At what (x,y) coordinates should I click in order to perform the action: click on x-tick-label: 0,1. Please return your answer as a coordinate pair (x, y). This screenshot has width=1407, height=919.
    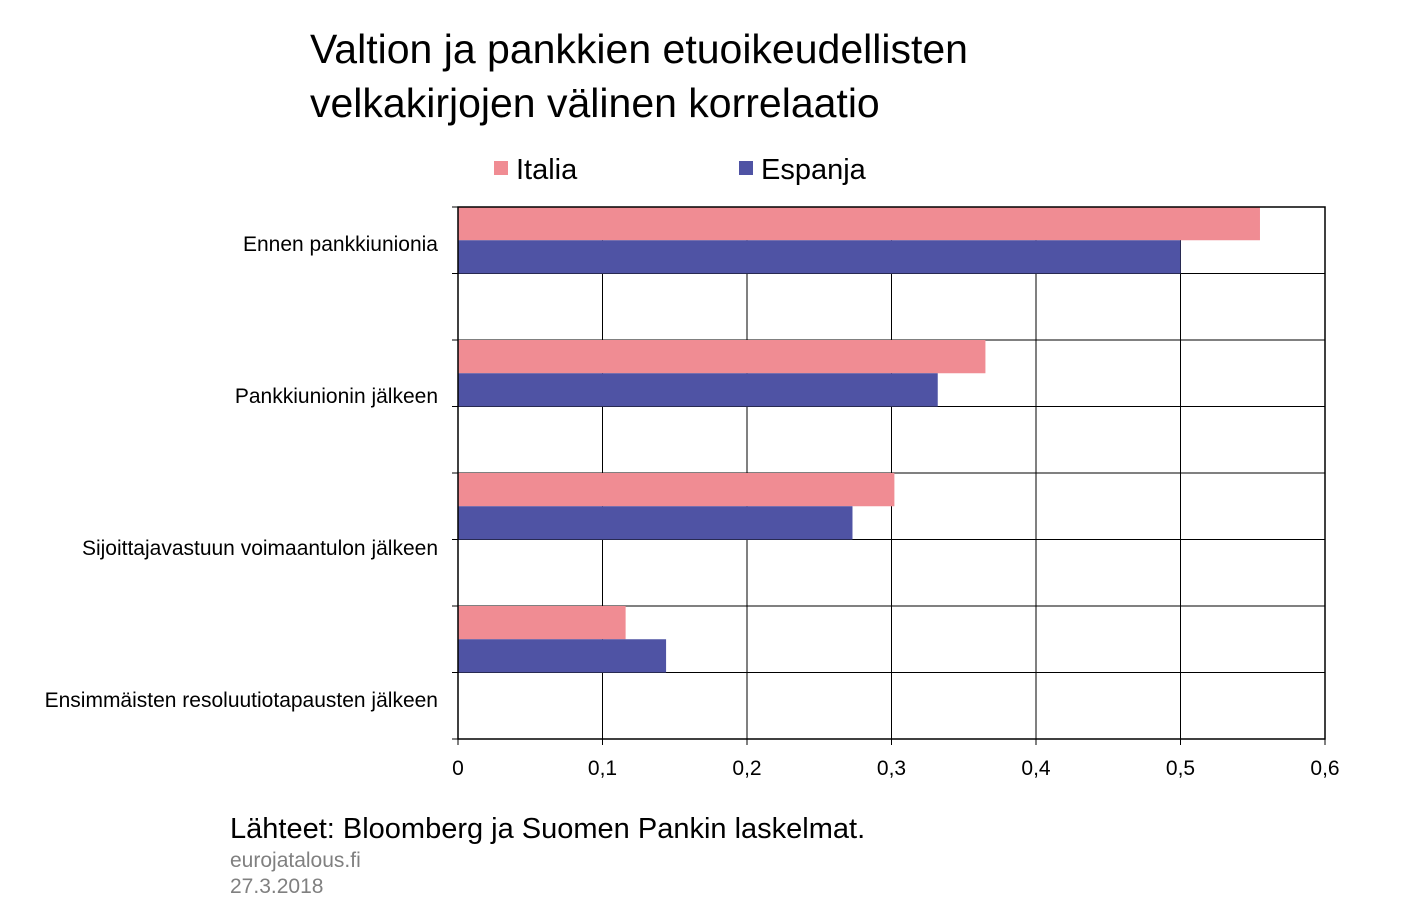
    Looking at the image, I should click on (602, 768).